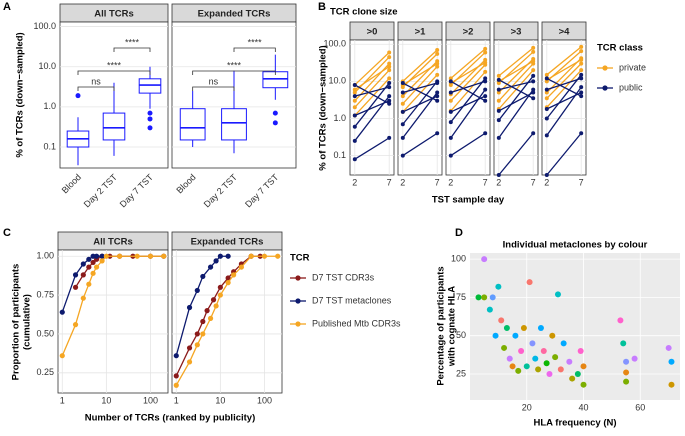 The height and width of the screenshot is (436, 685). I want to click on y-axis-label: Percentage of participants, so click(441, 325).